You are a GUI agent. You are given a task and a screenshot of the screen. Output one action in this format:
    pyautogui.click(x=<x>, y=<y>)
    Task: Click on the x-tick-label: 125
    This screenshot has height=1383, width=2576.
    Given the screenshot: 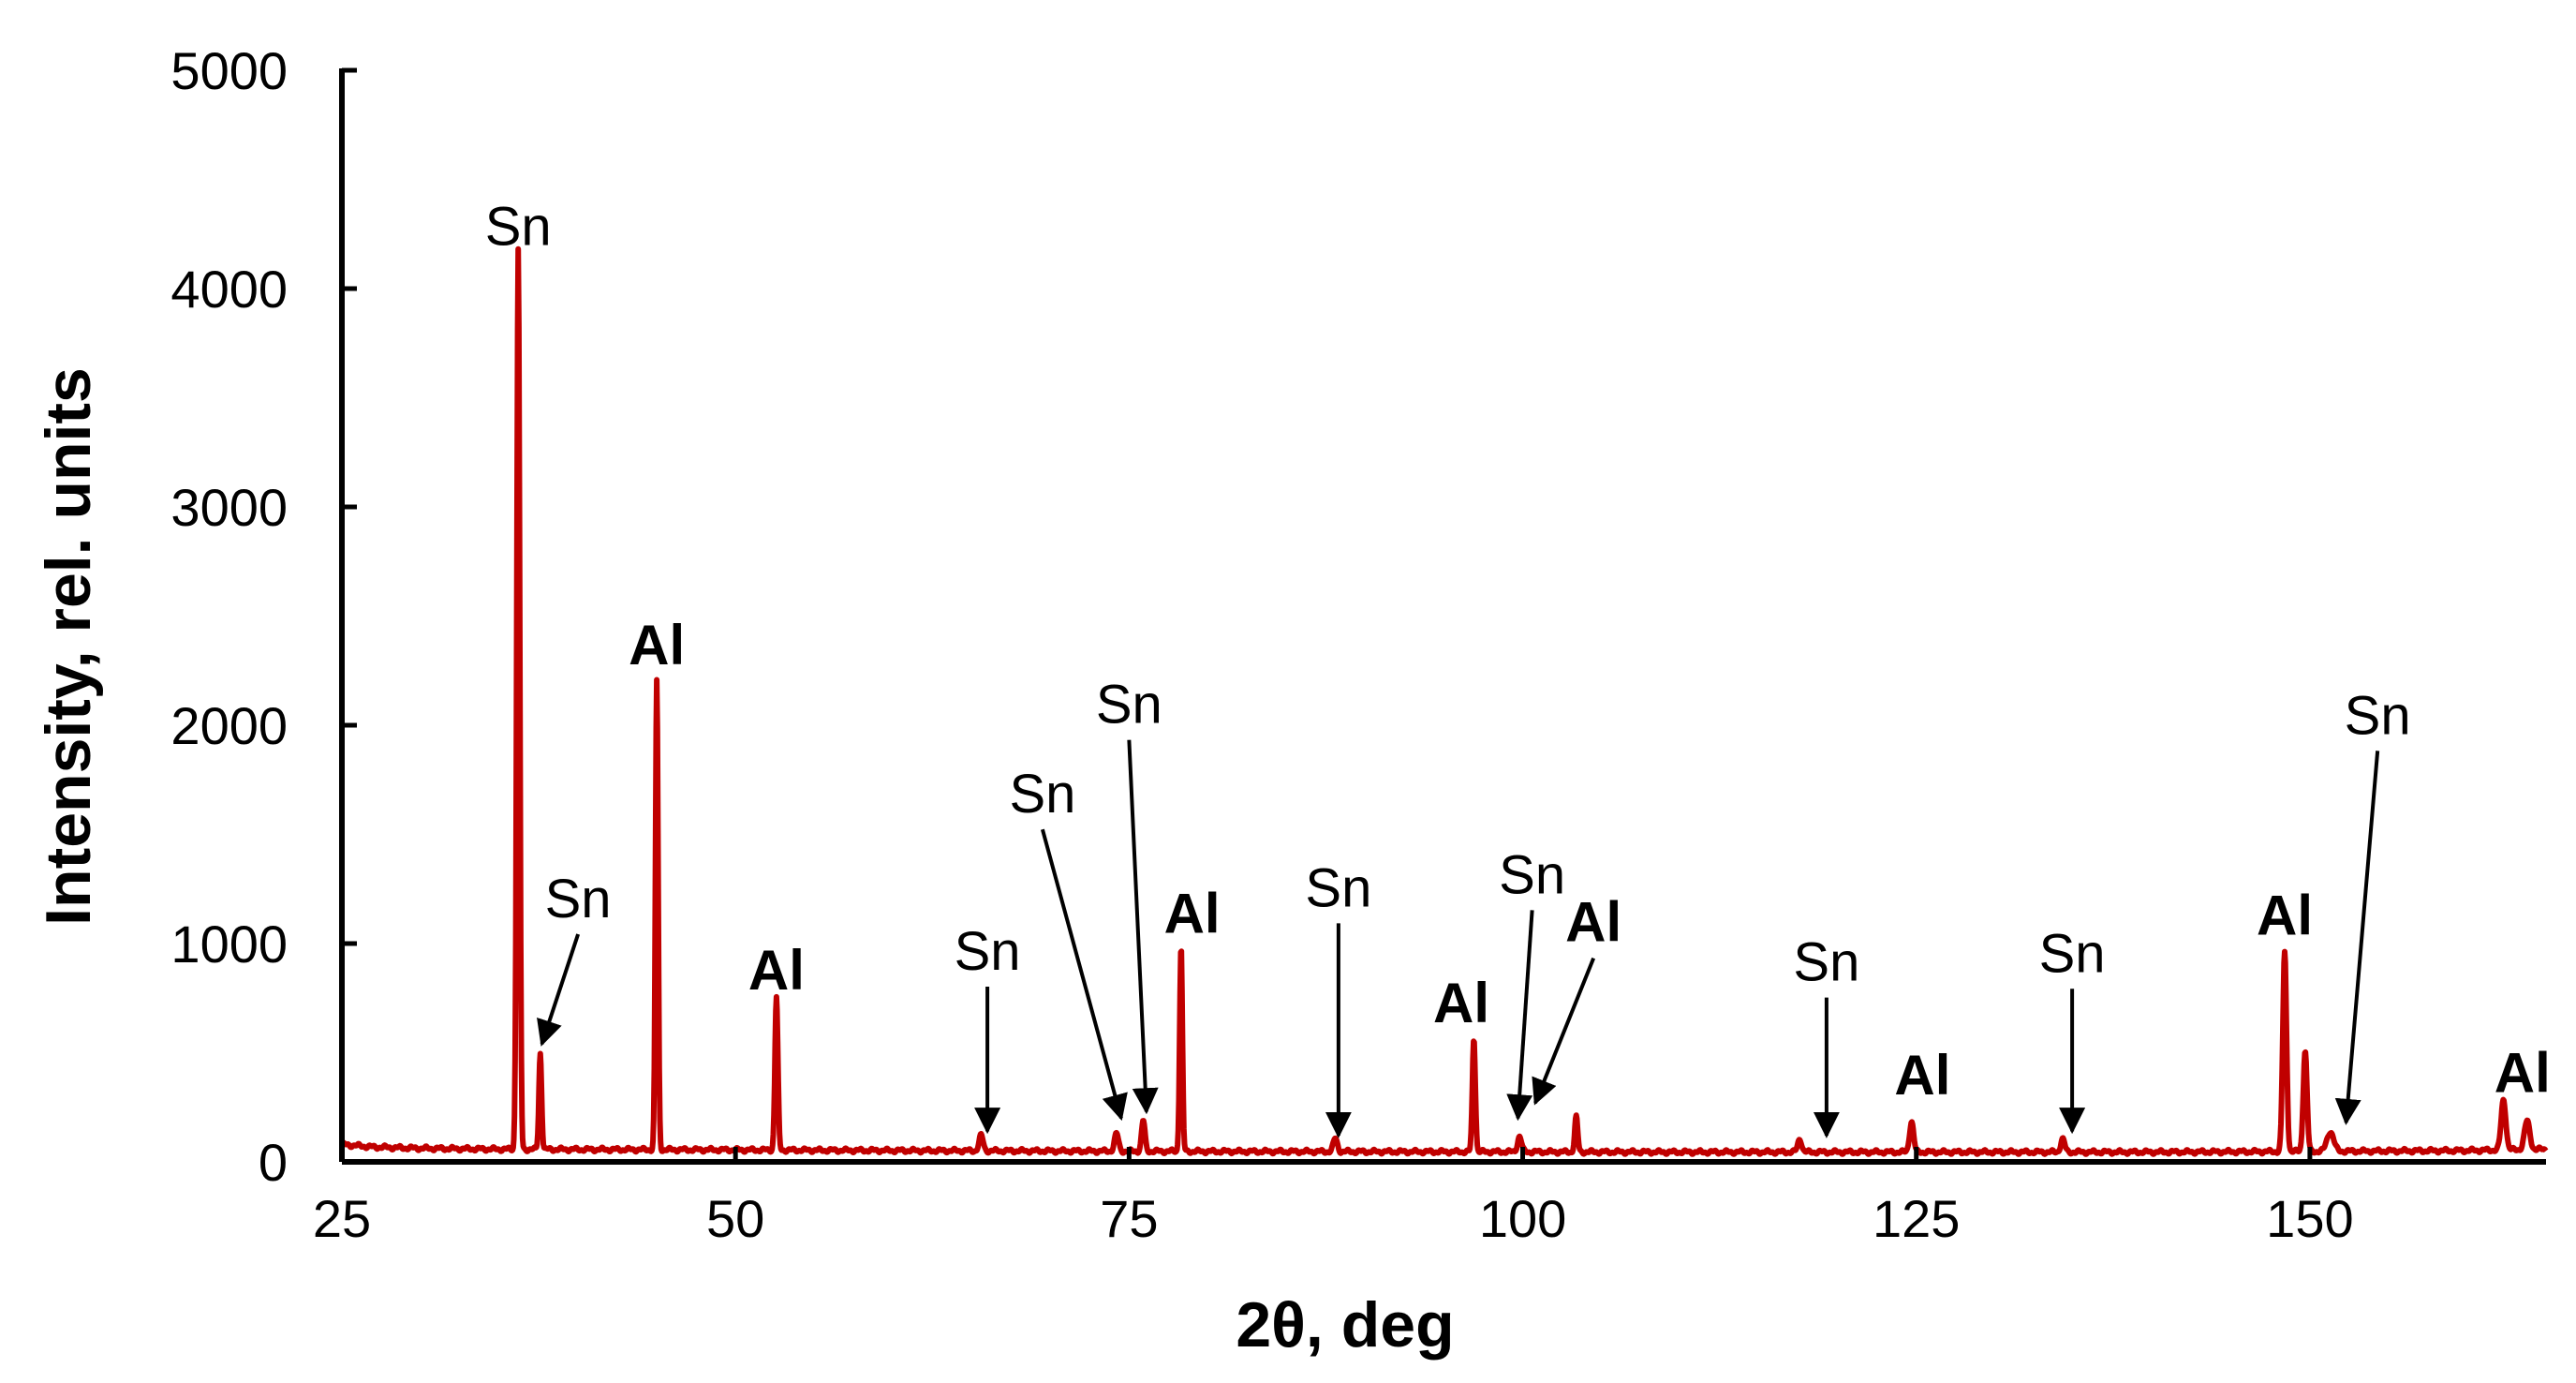 What is the action you would take?
    pyautogui.click(x=1916, y=1218)
    